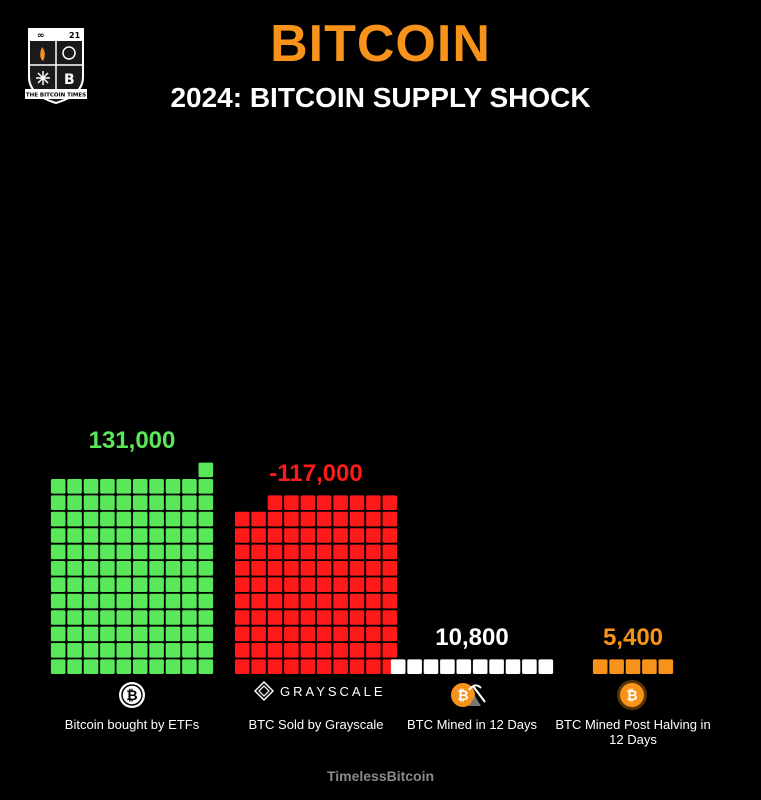  I want to click on data-label-4: 5,400, so click(633, 637).